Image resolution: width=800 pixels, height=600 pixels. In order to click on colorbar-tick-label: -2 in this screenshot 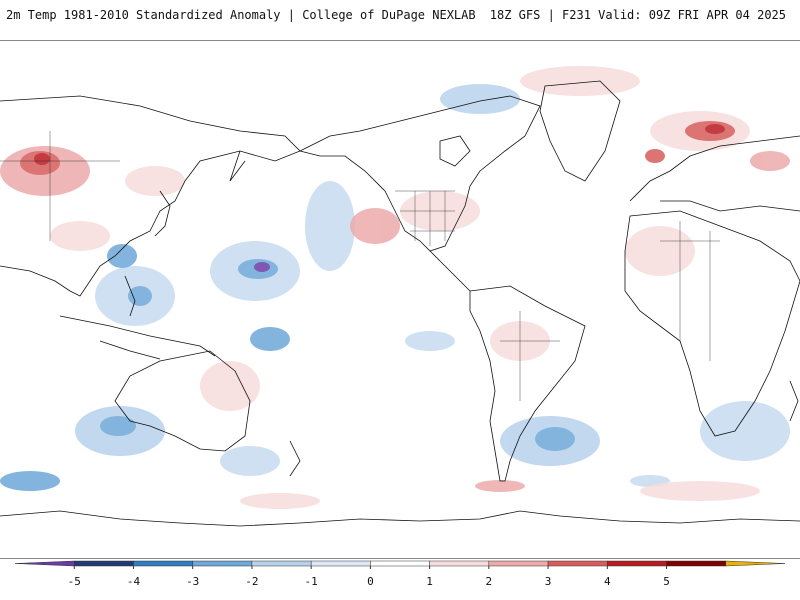, I will do `click(252, 581)`.